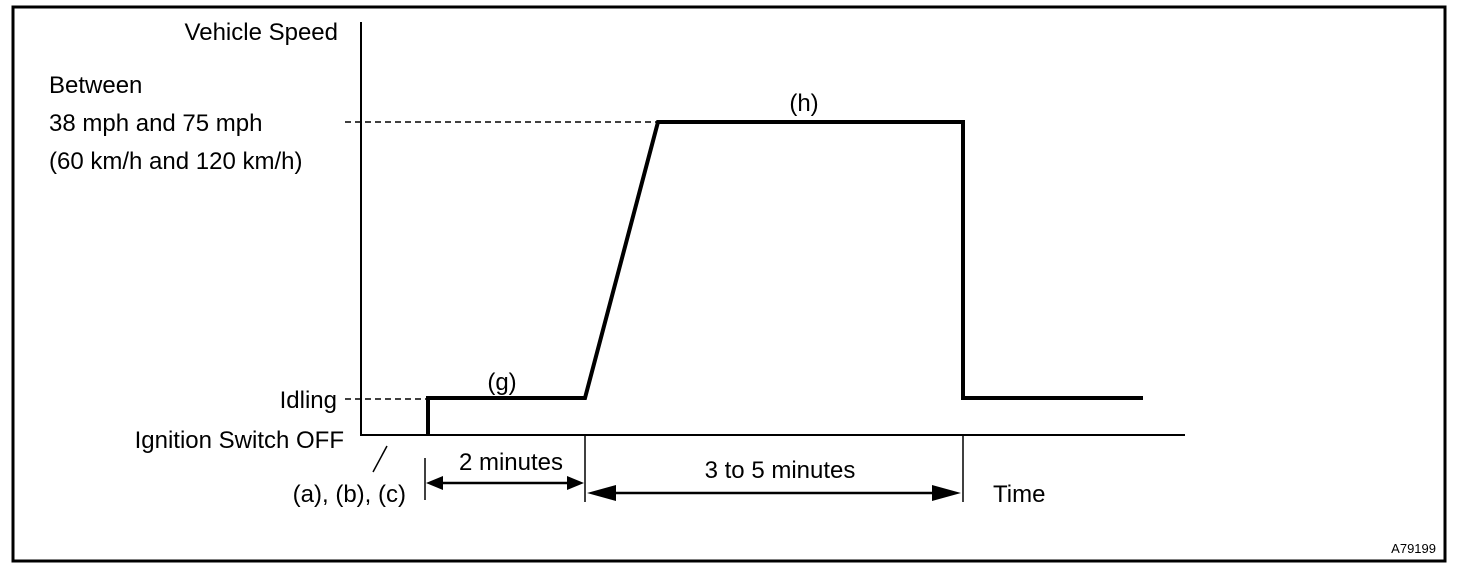  Describe the element at coordinates (780, 470) in the screenshot. I see `three-to-five-minutes-label: 3 to 5 minutes` at that location.